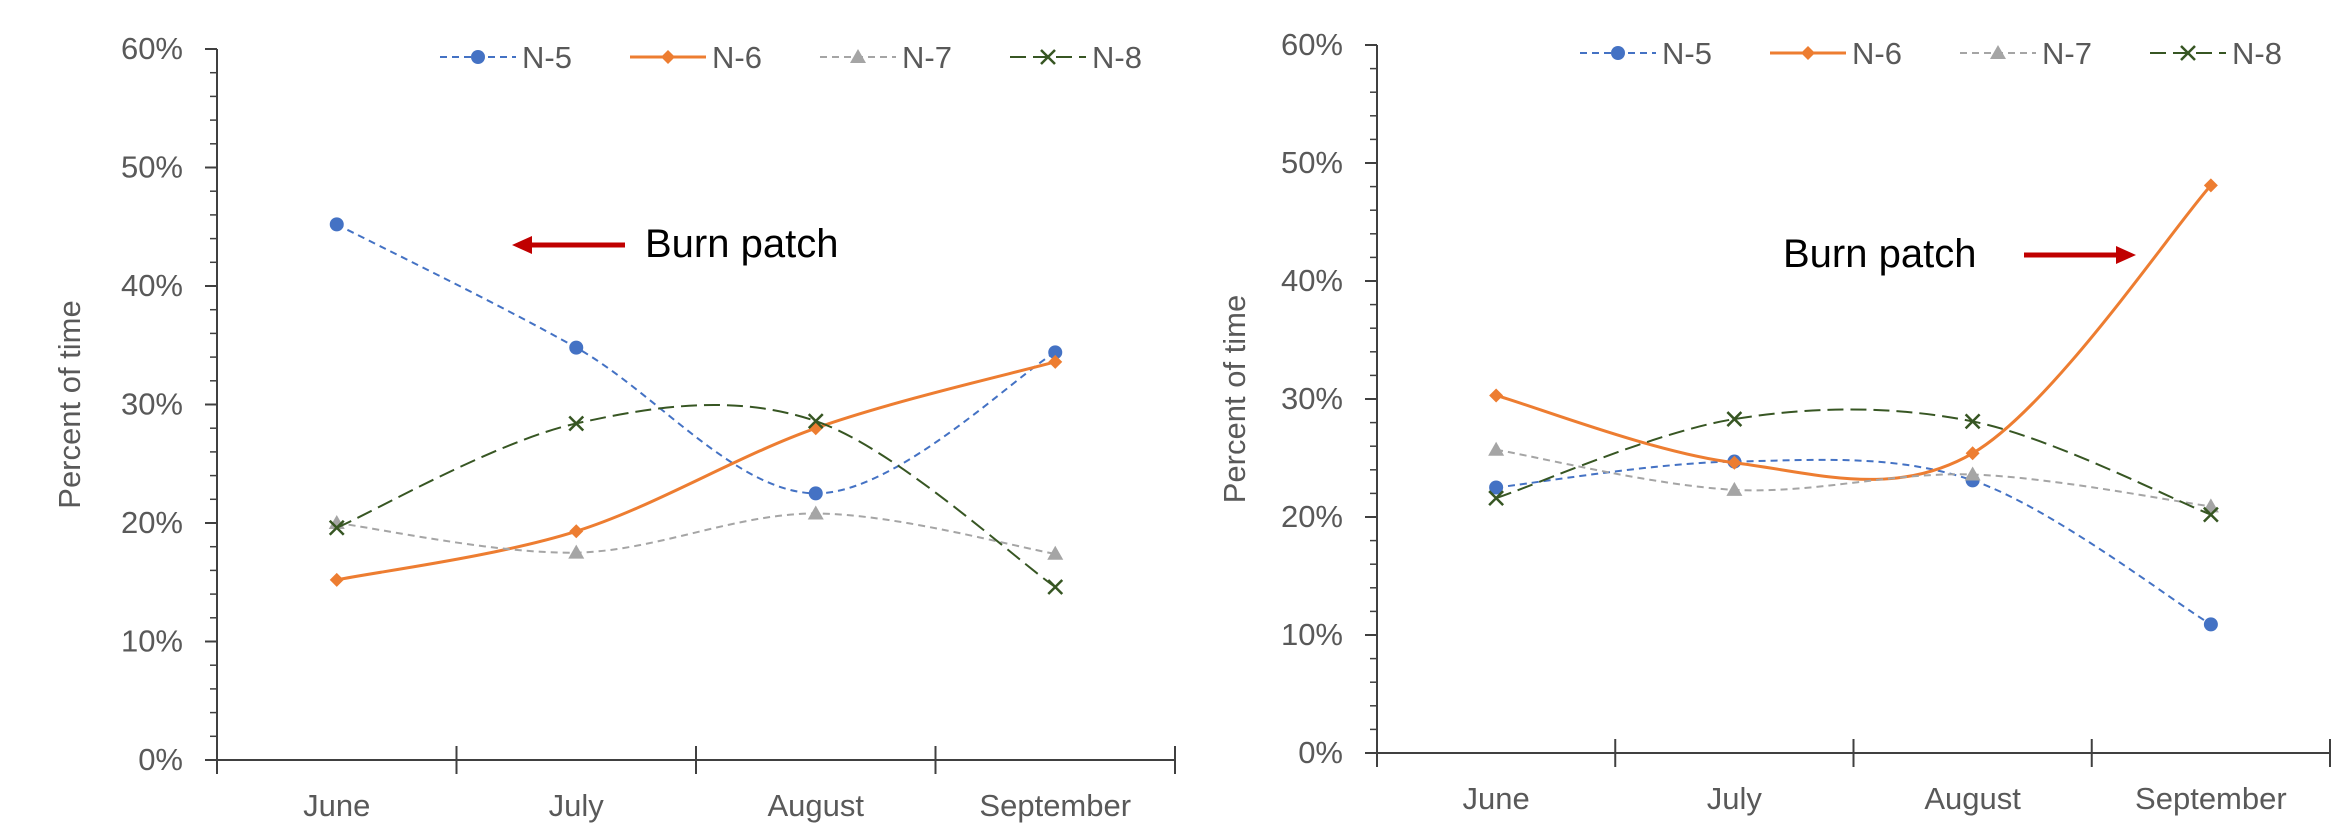  I want to click on x-tick-label: August, so click(815, 805).